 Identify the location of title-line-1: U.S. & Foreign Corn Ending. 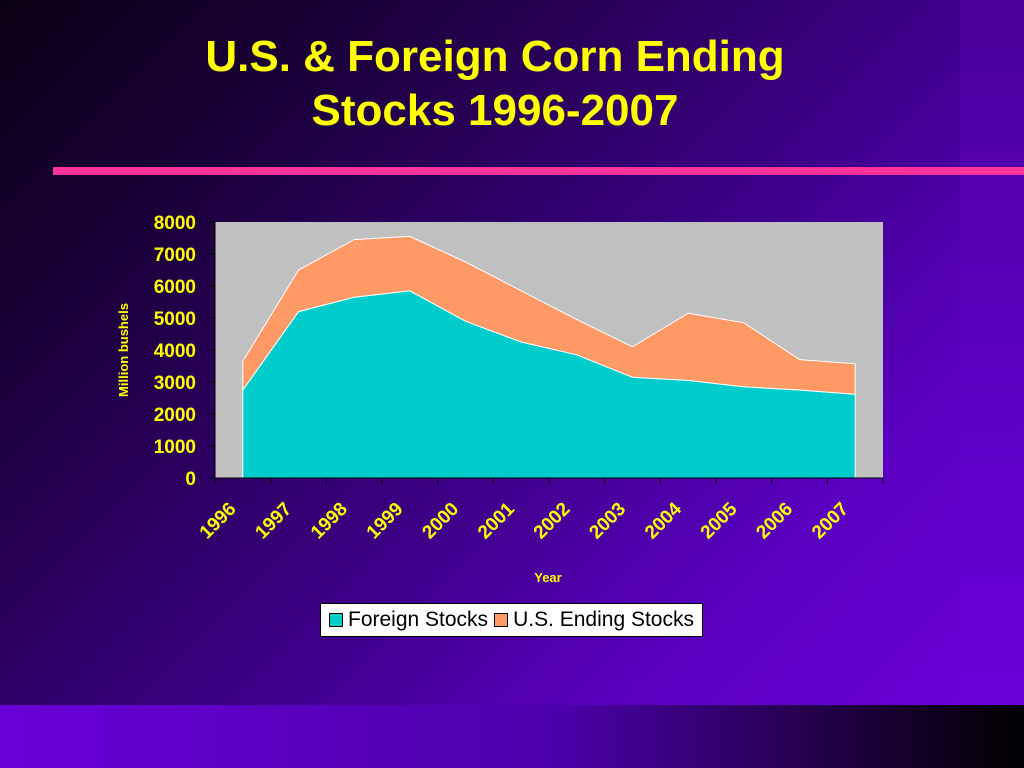
(495, 56).